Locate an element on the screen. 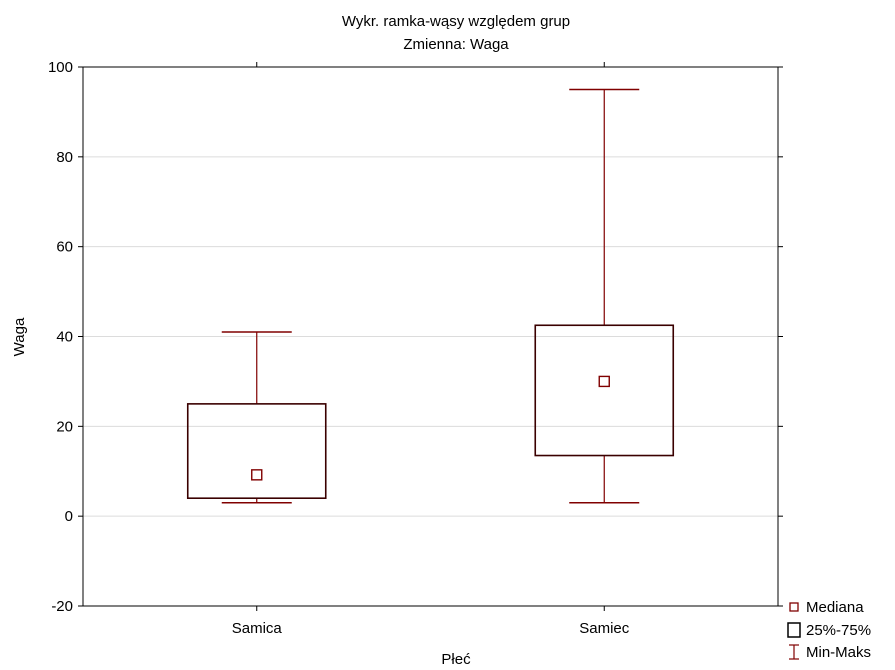 The width and height of the screenshot is (895, 670). y-tick-label: 0 is located at coordinates (69, 516).